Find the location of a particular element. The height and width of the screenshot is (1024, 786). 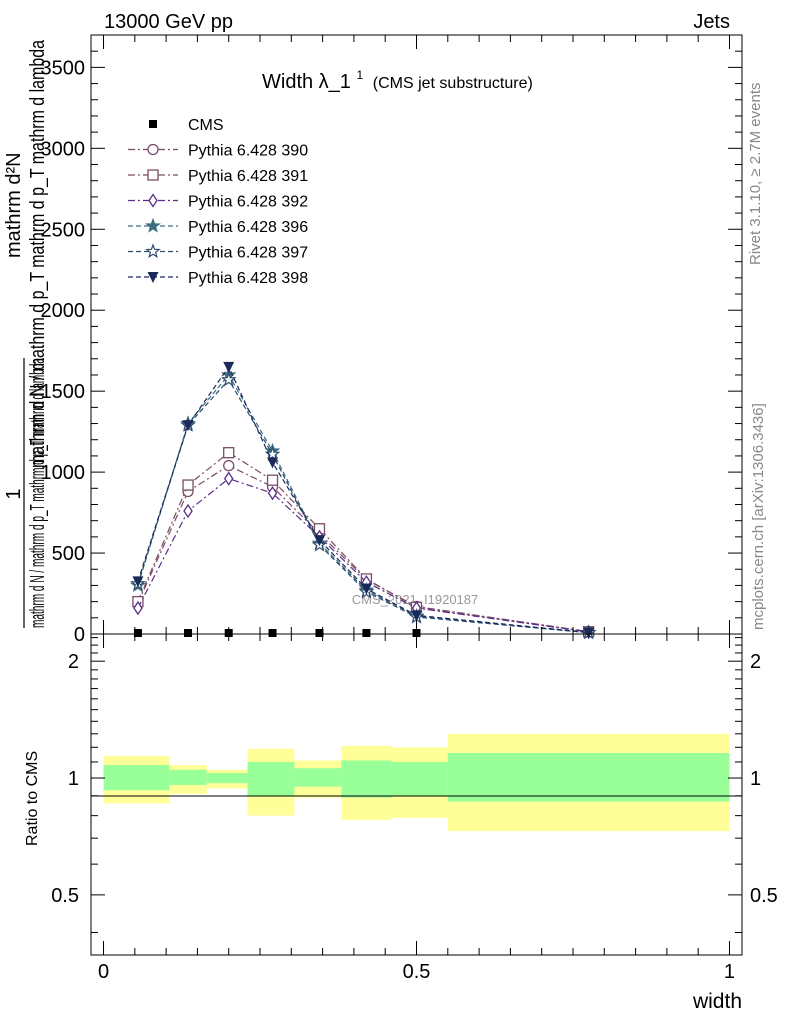

main-ytick-label: 3000 is located at coordinates (63, 149).